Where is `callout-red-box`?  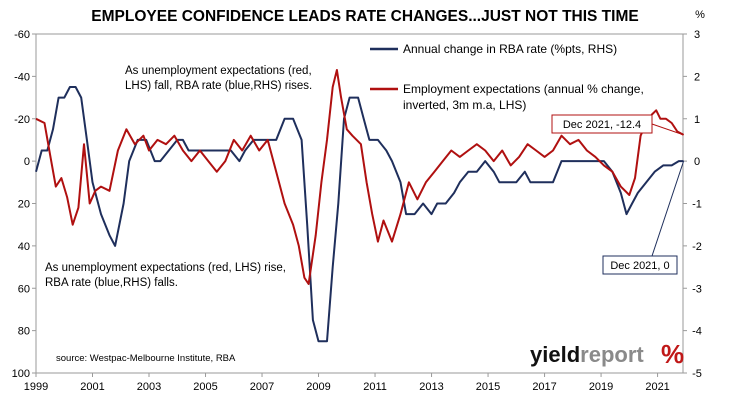 callout-red-box is located at coordinates (602, 124).